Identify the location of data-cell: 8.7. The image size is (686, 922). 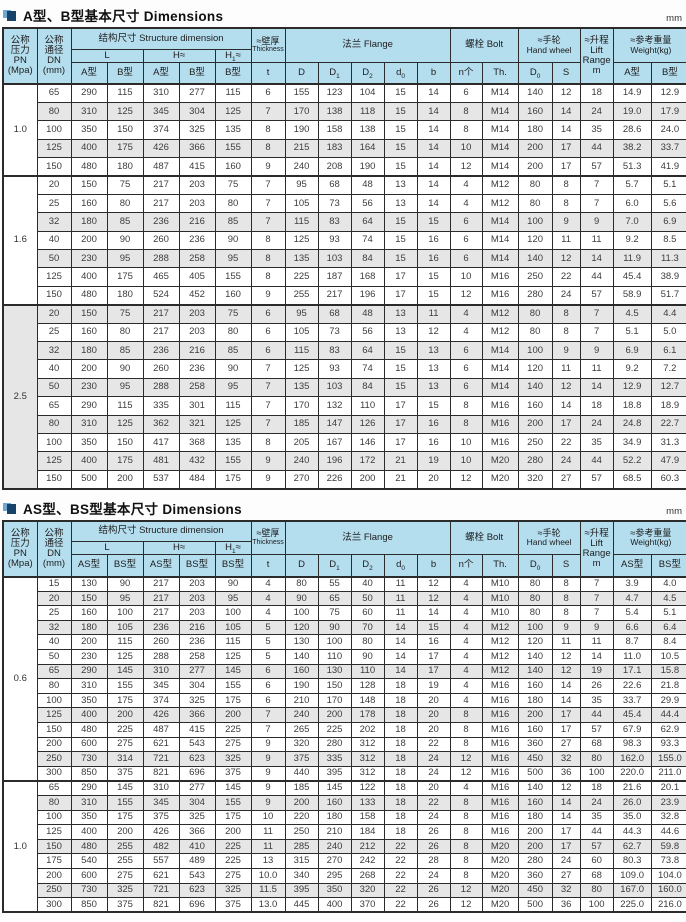
(632, 642).